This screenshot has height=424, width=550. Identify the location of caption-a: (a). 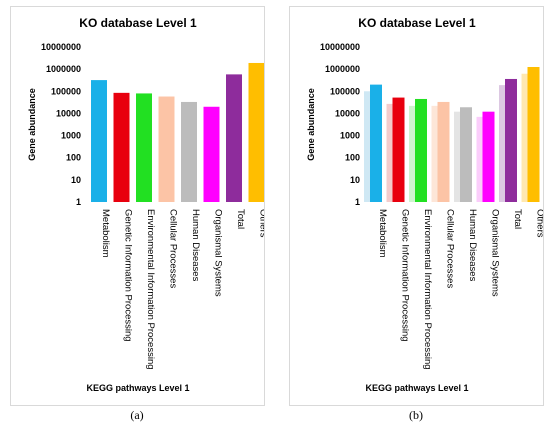
(137, 415).